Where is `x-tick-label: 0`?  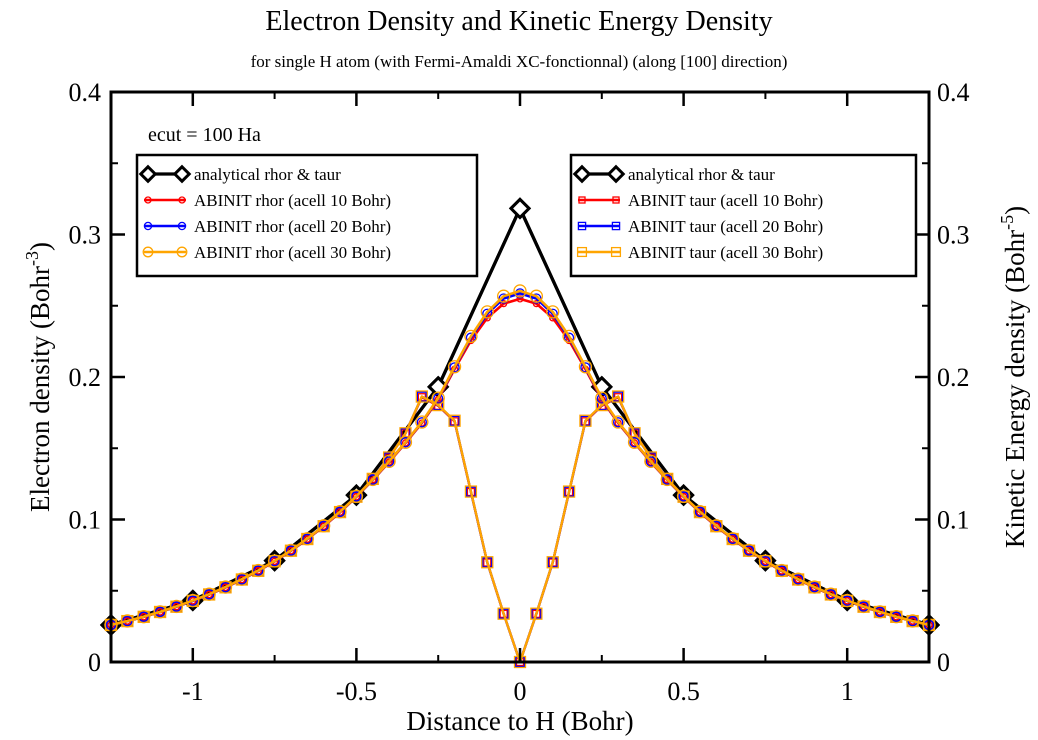 x-tick-label: 0 is located at coordinates (520, 691).